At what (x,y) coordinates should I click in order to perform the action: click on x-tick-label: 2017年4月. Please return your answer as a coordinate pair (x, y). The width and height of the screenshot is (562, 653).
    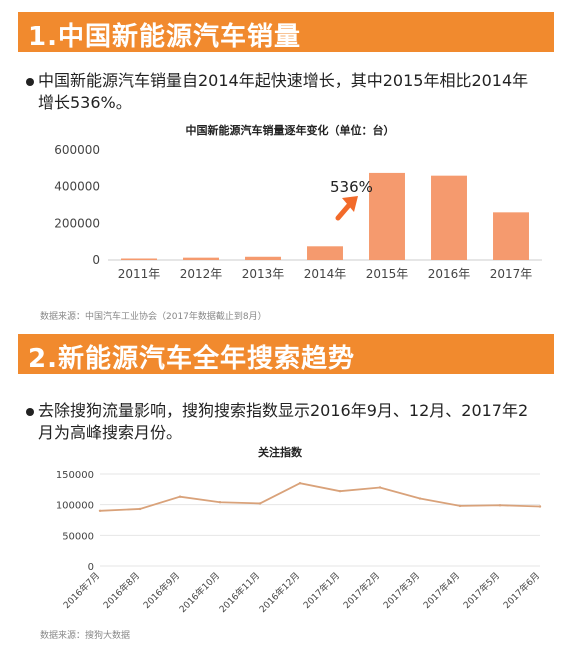
    Looking at the image, I should click on (441, 590).